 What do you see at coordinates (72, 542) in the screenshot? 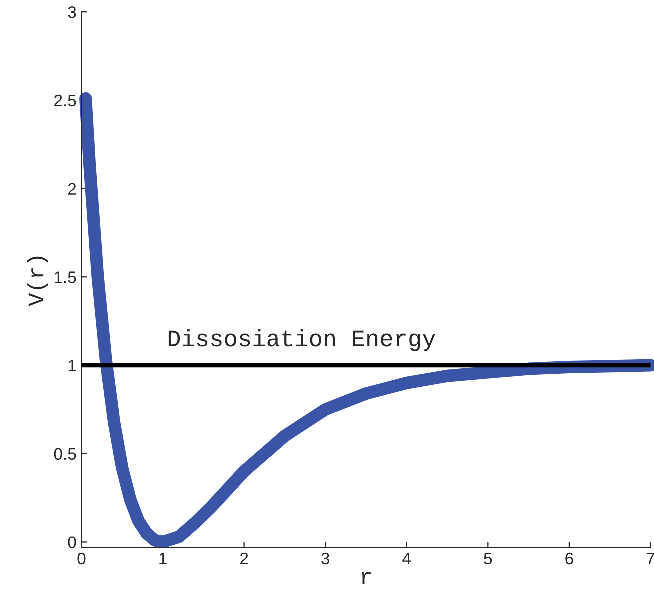
I see `y-tick-label: 0` at bounding box center [72, 542].